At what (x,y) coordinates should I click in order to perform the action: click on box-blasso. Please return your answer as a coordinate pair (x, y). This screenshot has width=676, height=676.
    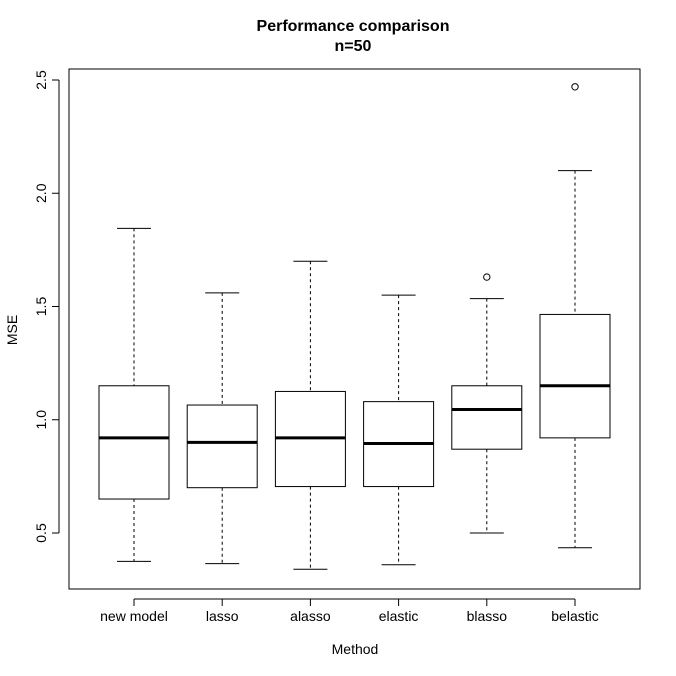
    Looking at the image, I should click on (487, 403).